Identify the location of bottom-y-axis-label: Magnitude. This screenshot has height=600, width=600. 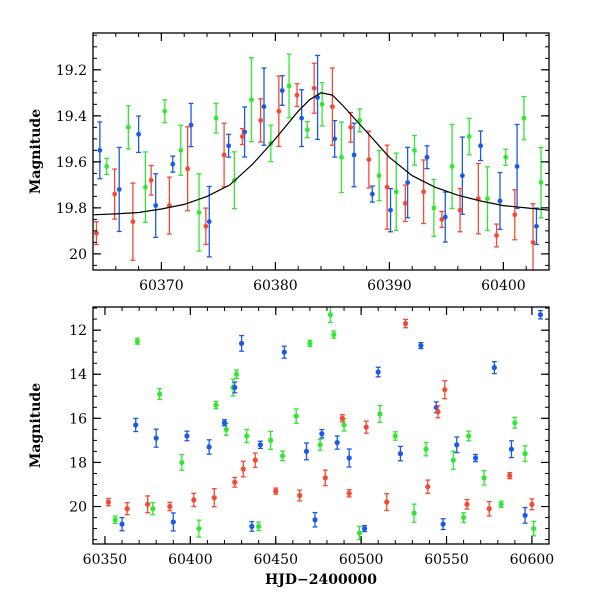
(36, 425).